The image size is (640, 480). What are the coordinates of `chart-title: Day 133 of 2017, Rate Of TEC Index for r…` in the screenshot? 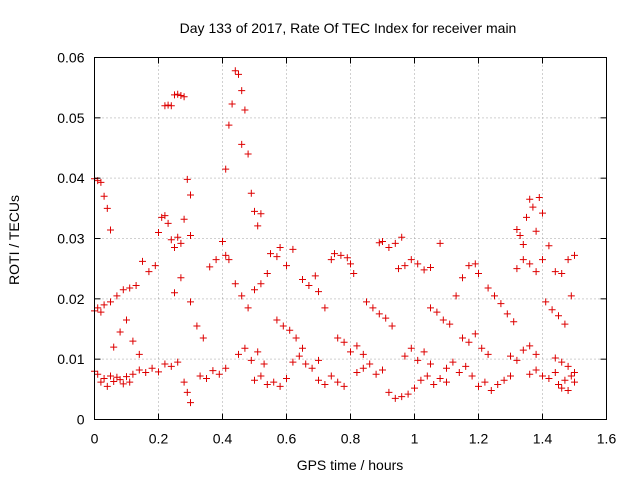 It's located at (348, 28).